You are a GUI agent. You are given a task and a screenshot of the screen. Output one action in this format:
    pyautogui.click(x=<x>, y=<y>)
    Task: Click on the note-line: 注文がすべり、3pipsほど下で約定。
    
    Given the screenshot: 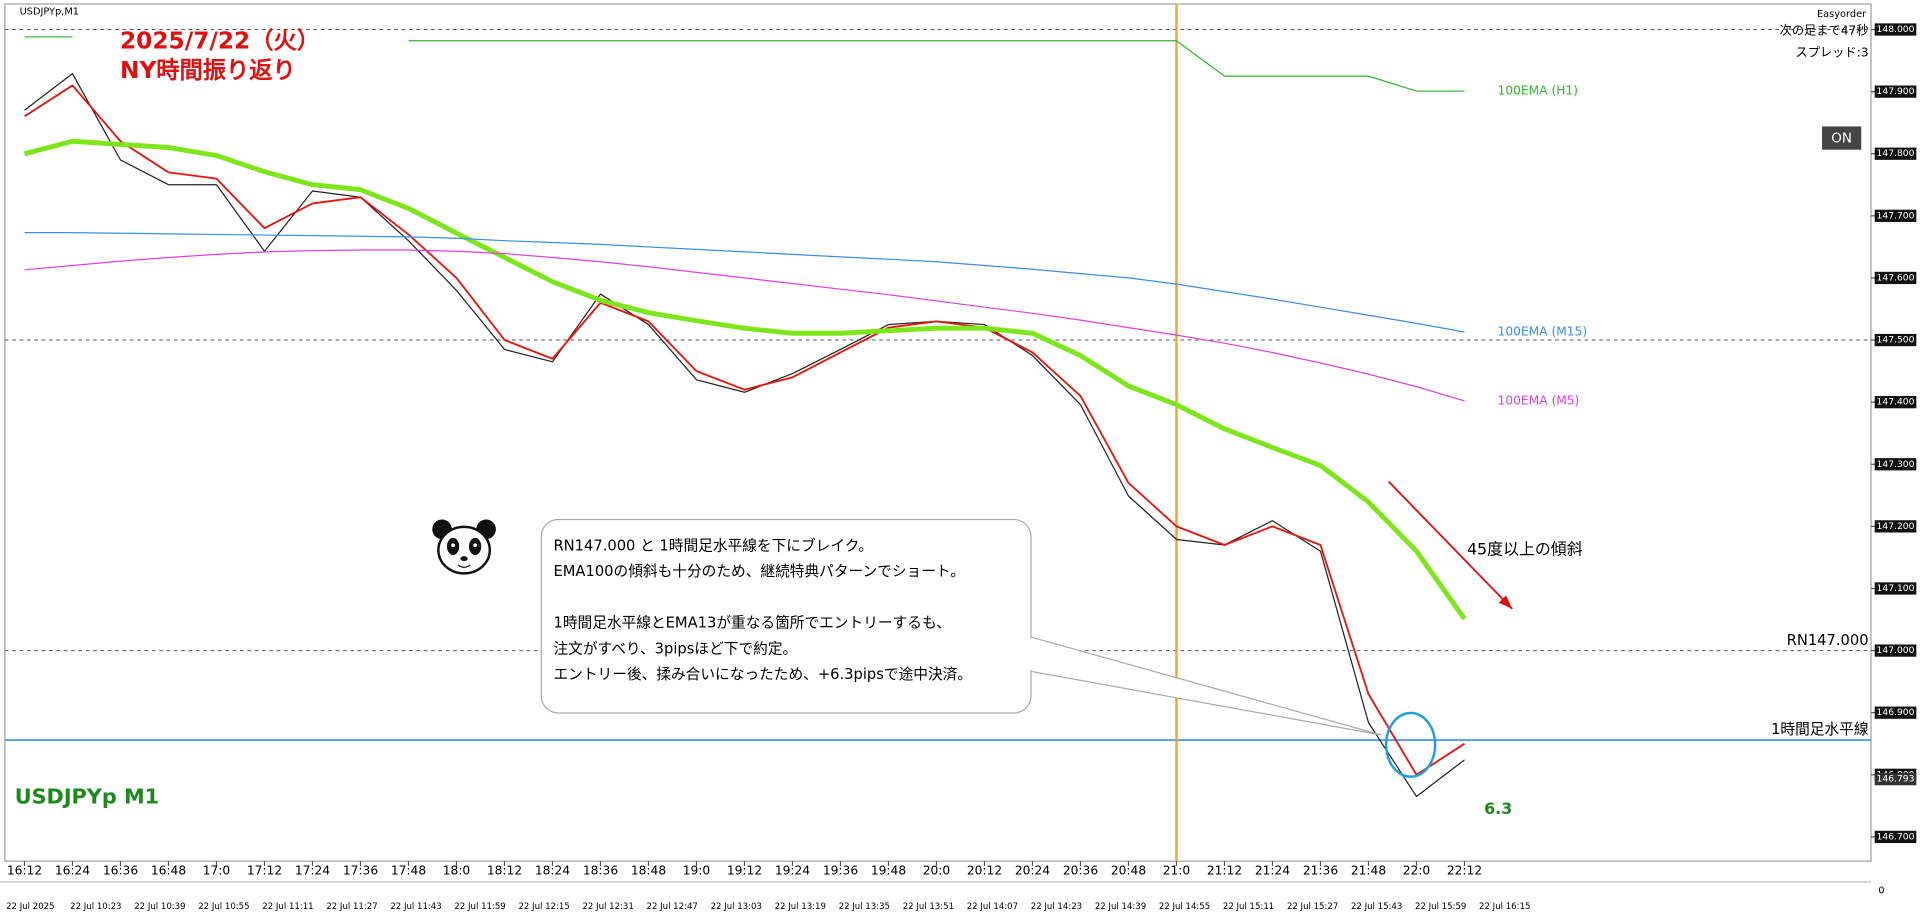 What is the action you would take?
    pyautogui.click(x=675, y=648)
    